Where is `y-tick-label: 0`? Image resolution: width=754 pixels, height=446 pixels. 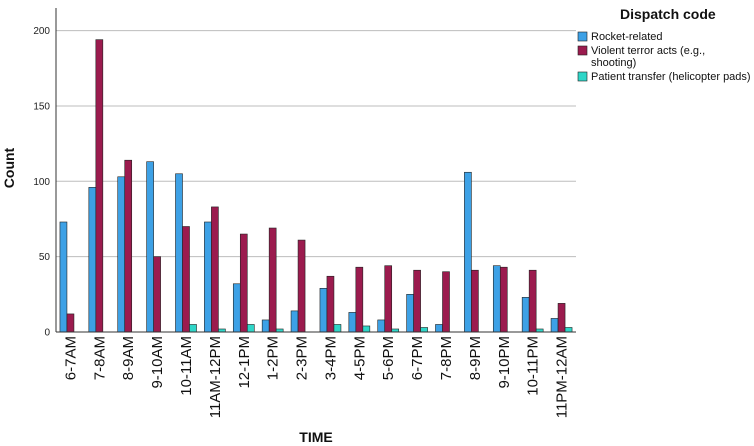 y-tick-label: 0 is located at coordinates (47, 333).